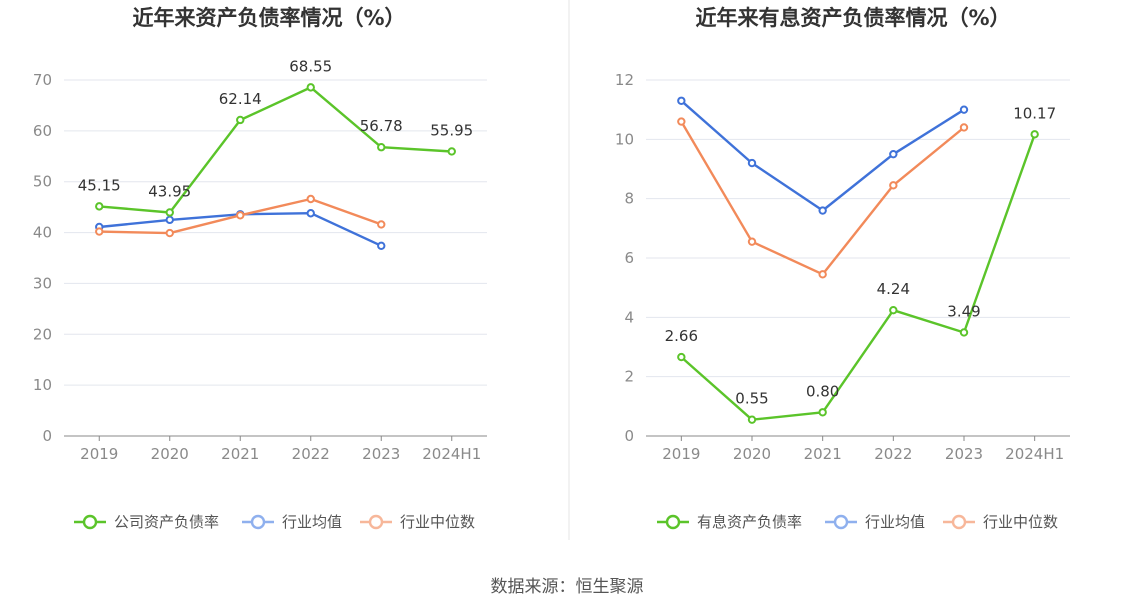 This screenshot has height=612, width=1134. Describe the element at coordinates (268, 18) in the screenshot. I see `chart-title: 近年来资产负债率情况（%）` at that location.